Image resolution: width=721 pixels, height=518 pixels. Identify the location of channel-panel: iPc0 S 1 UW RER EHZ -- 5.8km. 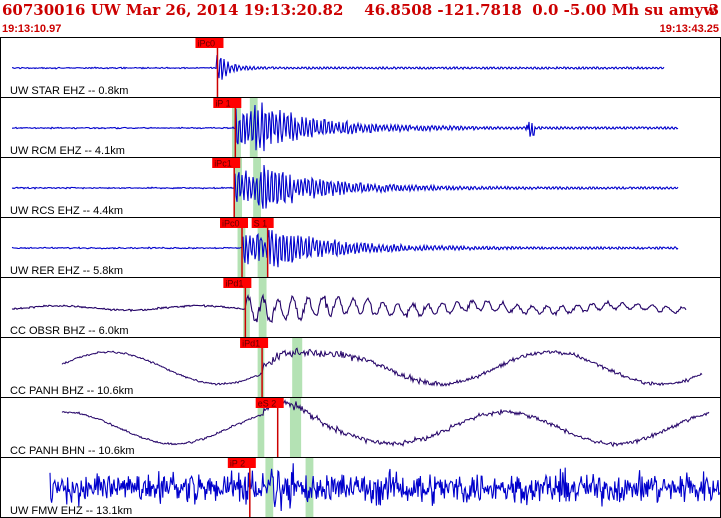
(360, 247).